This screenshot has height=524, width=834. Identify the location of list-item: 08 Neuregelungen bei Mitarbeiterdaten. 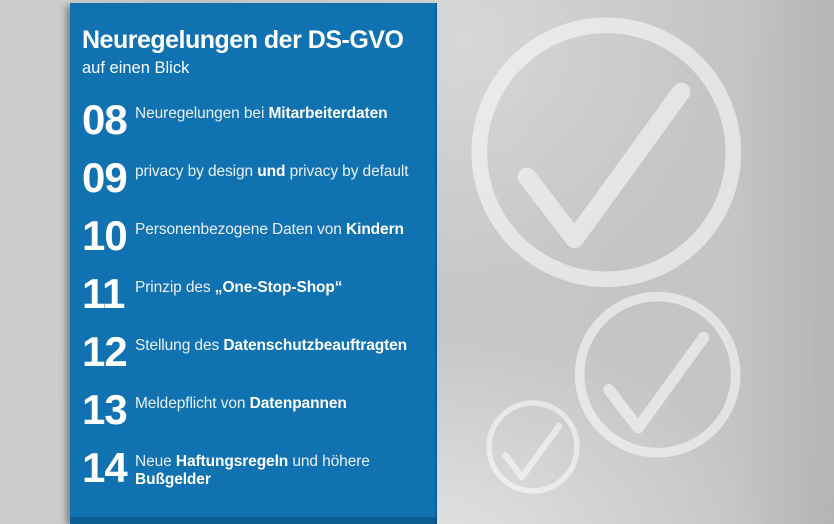
(252, 127).